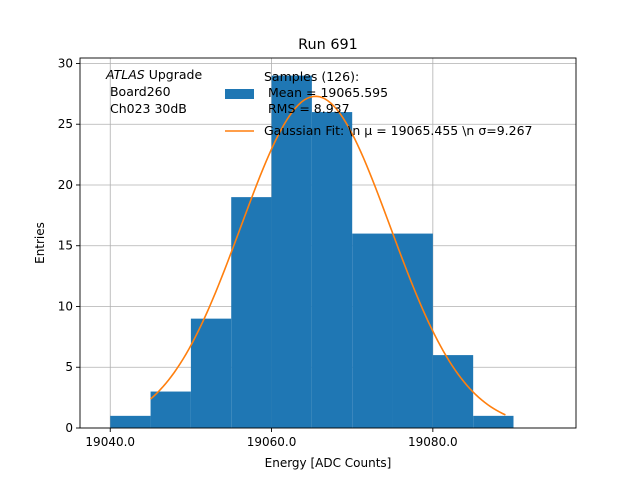 The image size is (640, 480). What do you see at coordinates (272, 442) in the screenshot?
I see `x-tick-label-1: 19060.0` at bounding box center [272, 442].